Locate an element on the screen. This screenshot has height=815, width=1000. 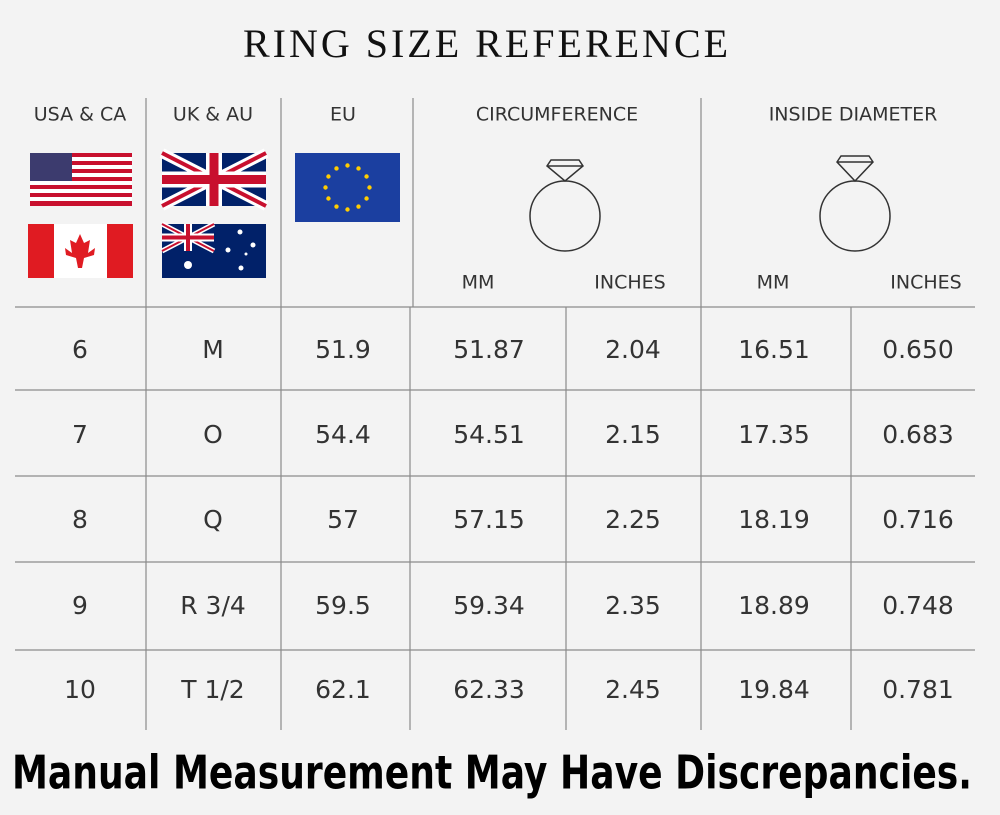
column-header: INSIDE DIAMETER is located at coordinates (853, 115).